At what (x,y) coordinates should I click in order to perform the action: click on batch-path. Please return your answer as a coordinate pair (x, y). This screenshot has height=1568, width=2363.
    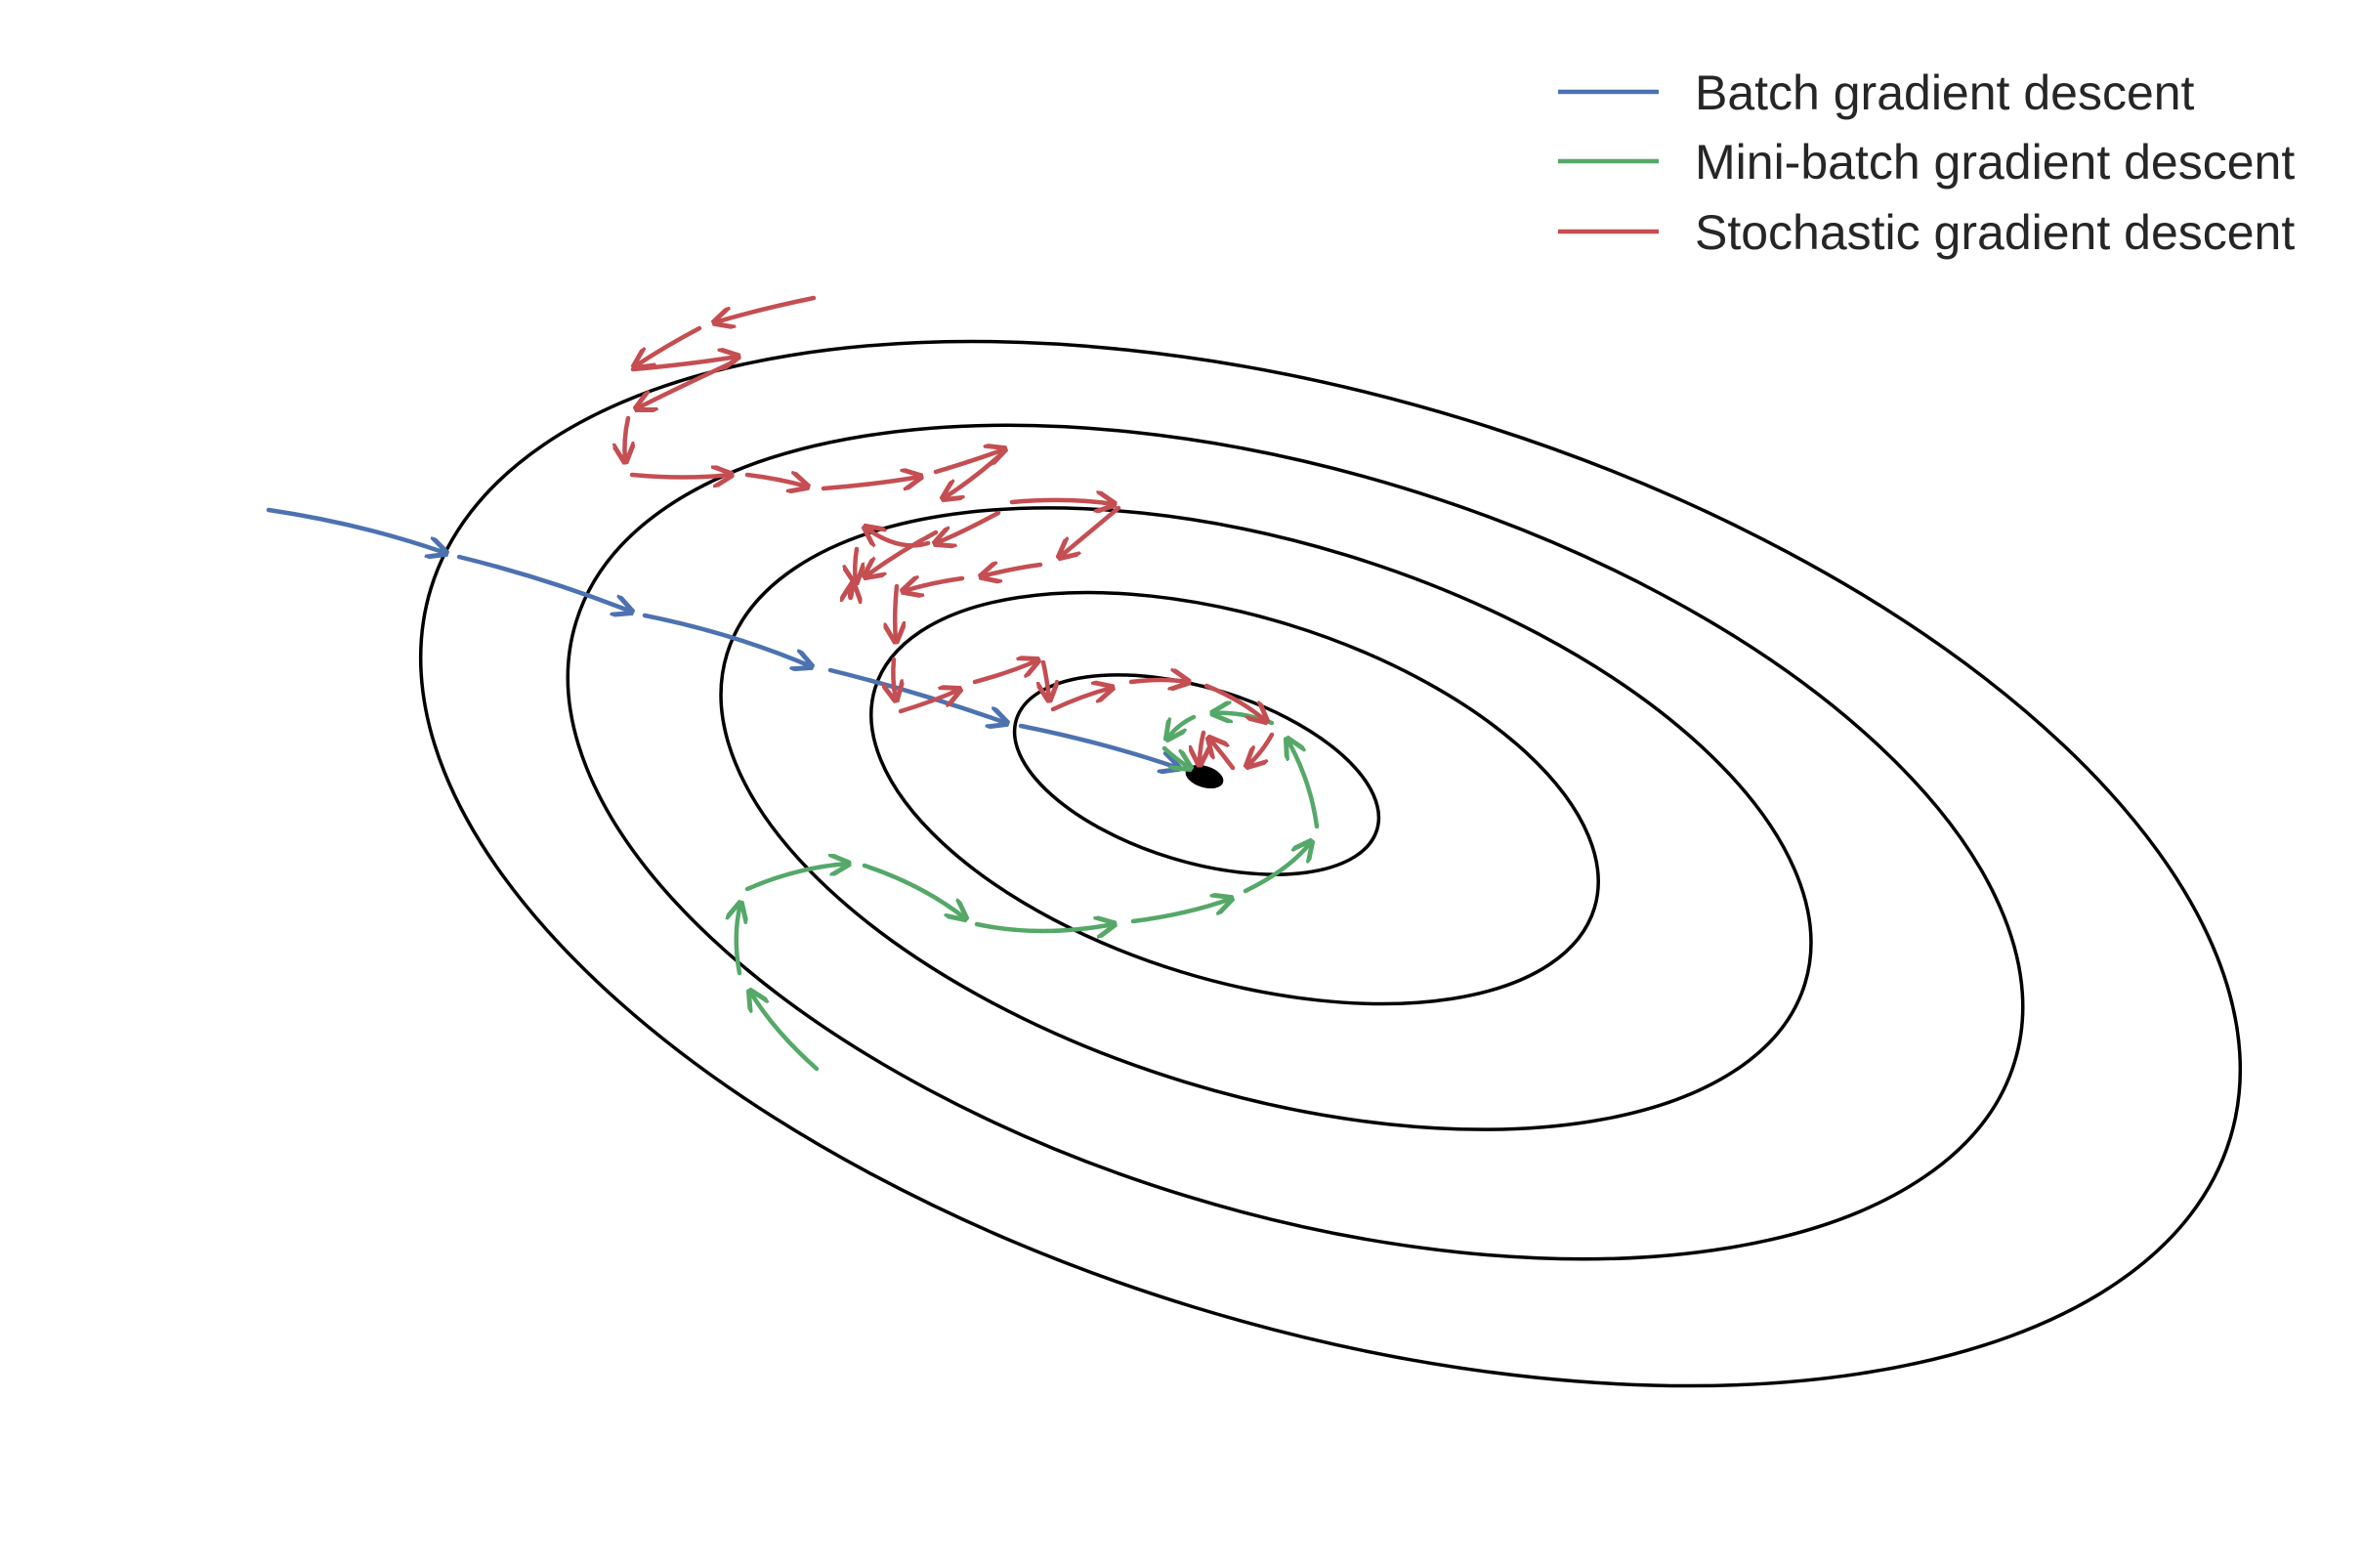
    Looking at the image, I should click on (722, 637).